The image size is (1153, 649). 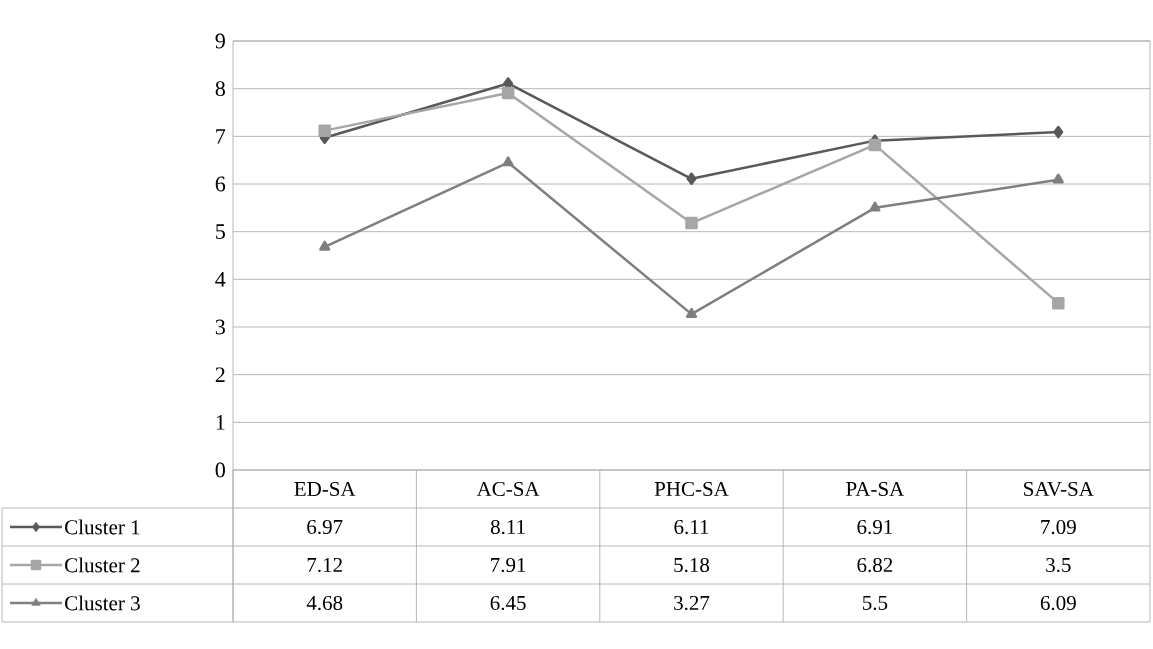 I want to click on data-label: 4.68, so click(x=324, y=603).